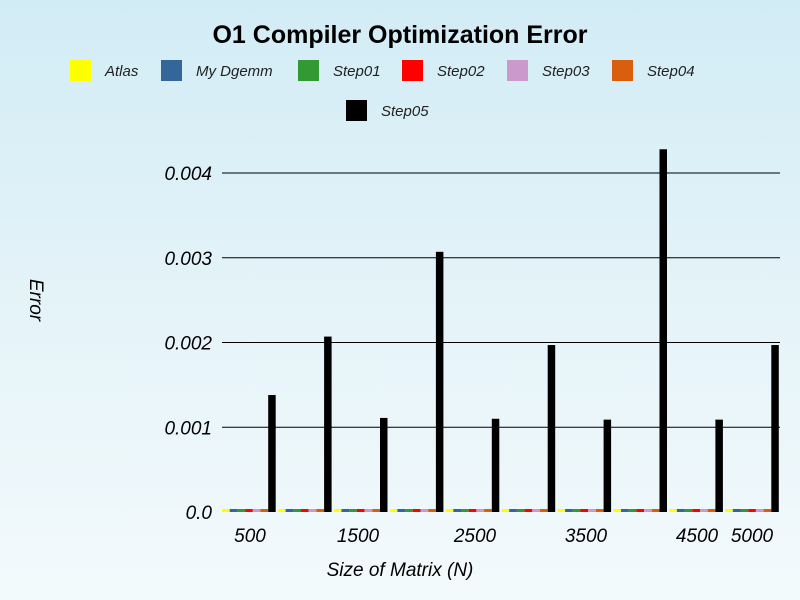 This screenshot has width=800, height=600. Describe the element at coordinates (308, 70) in the screenshot. I see `legend-swatch-step01` at that location.